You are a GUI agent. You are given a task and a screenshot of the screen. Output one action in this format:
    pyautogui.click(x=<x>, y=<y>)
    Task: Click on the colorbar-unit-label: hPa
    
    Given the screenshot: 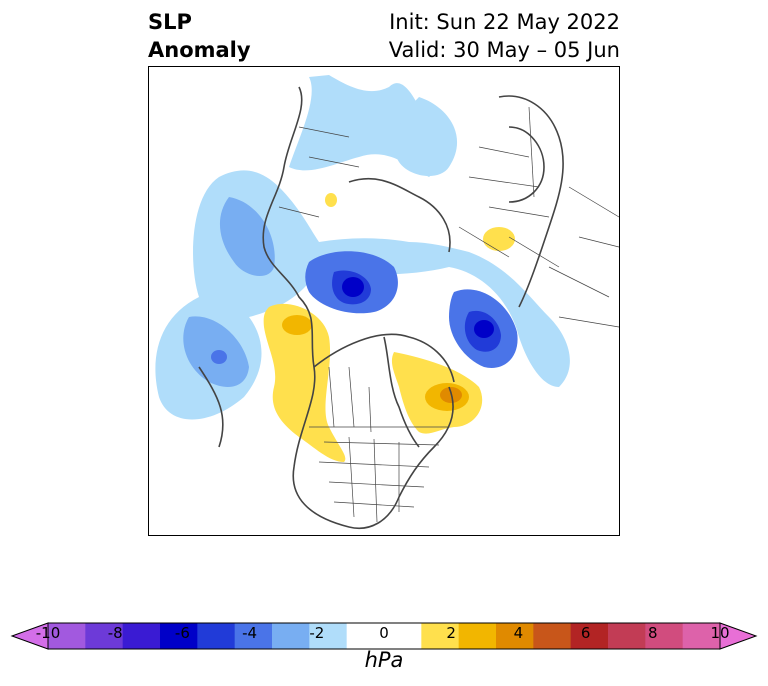 What is the action you would take?
    pyautogui.click(x=384, y=660)
    